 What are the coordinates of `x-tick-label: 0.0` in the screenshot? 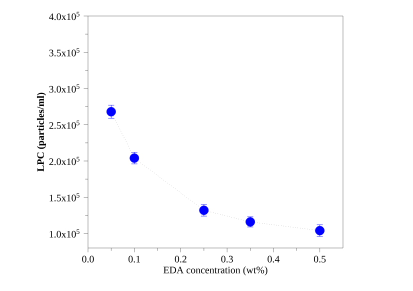 It's located at (88, 259).